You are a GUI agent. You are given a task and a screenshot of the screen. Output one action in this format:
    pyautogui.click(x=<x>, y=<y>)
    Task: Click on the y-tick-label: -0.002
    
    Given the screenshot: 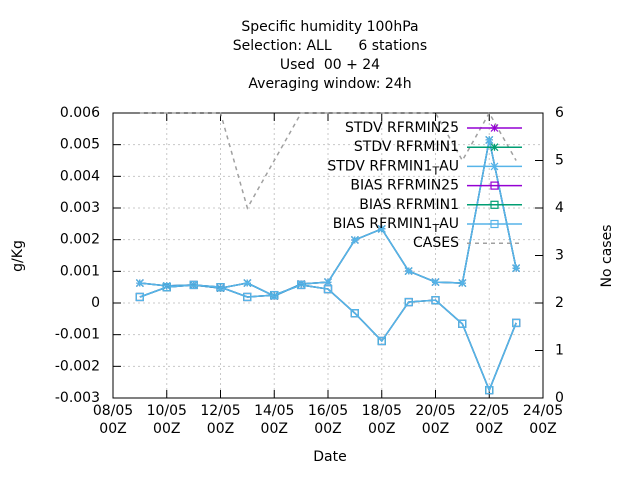 What is the action you would take?
    pyautogui.click(x=77, y=366)
    